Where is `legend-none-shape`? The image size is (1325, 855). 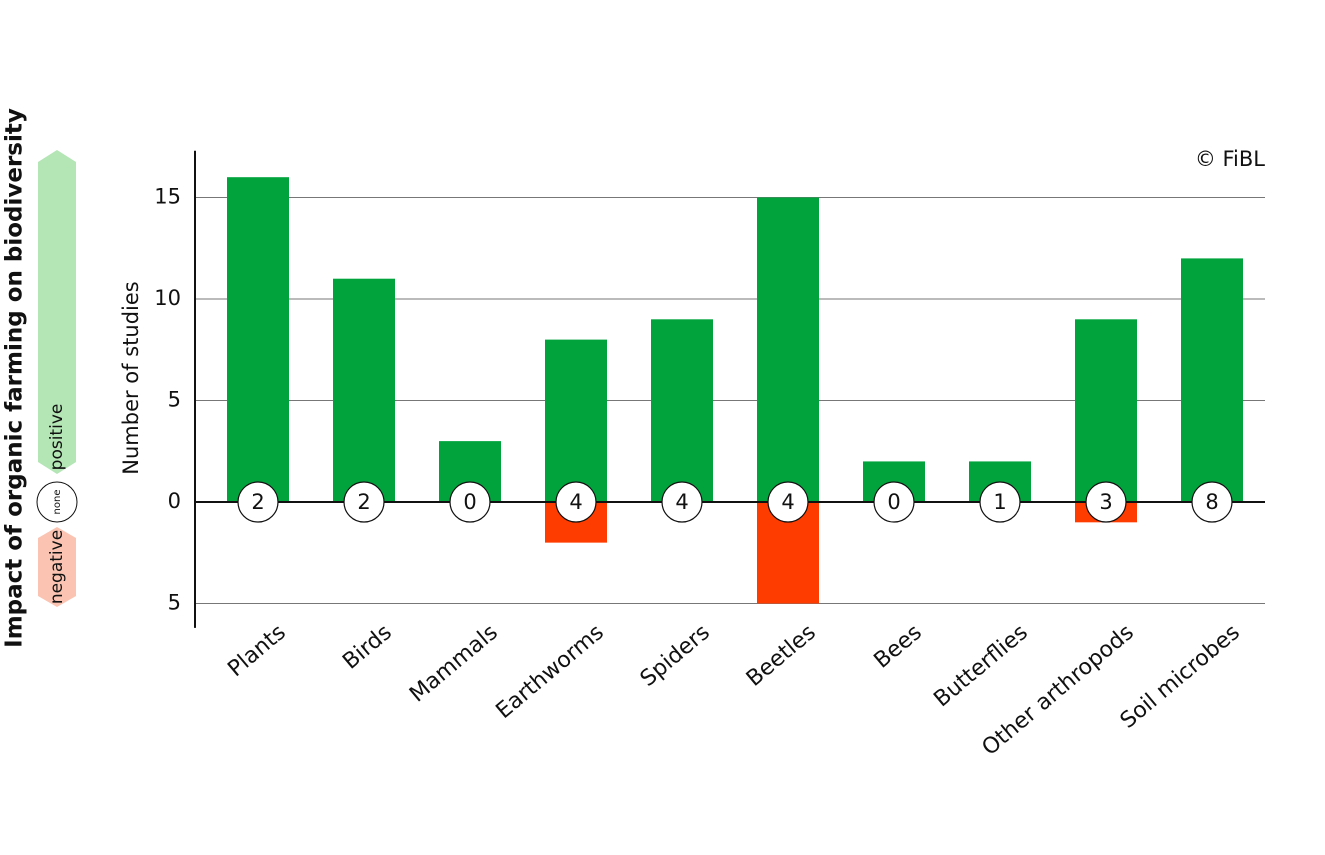 legend-none-shape is located at coordinates (57, 502).